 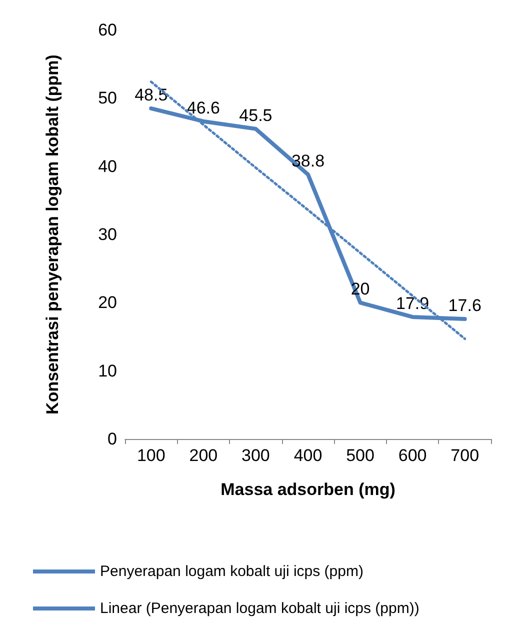 I want to click on x-tick-label: 700, so click(x=465, y=455).